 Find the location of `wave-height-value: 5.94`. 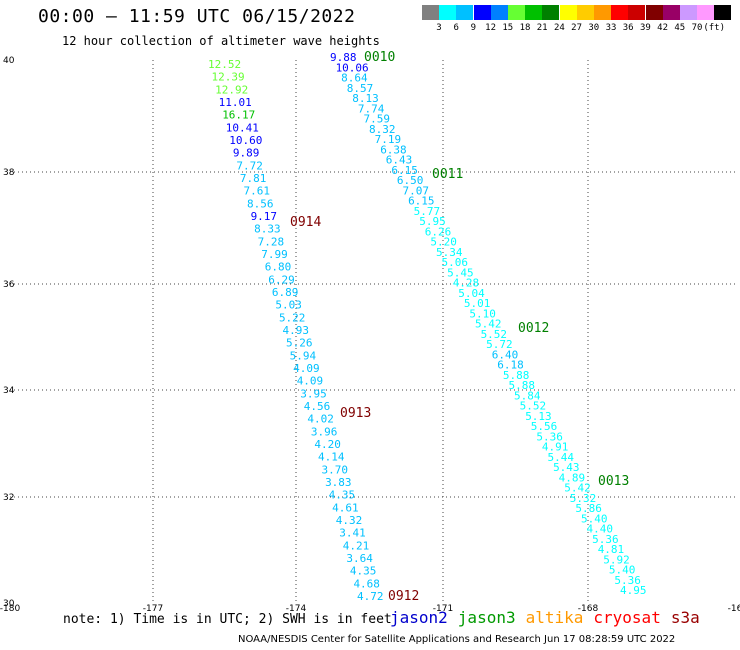

wave-height-value: 5.94 is located at coordinates (303, 355).